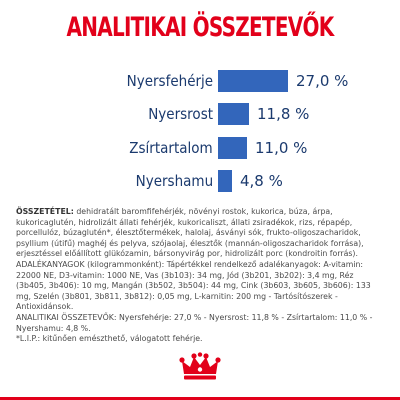 This screenshot has height=400, width=400. What do you see at coordinates (200, 366) in the screenshot?
I see `crown-icon` at bounding box center [200, 366].